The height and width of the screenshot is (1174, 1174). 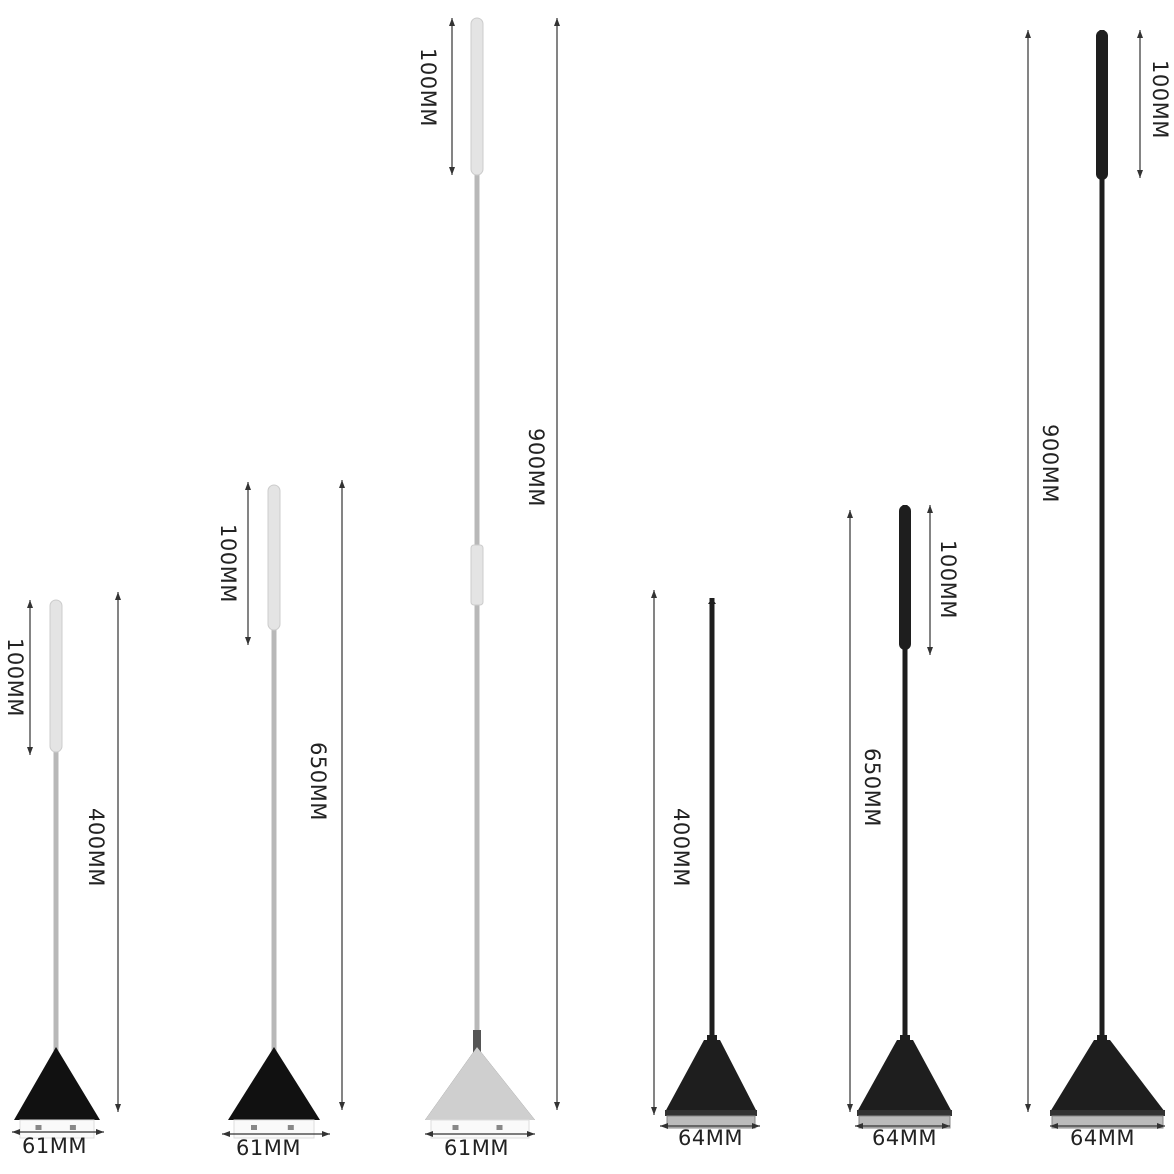 I want to click on scraper-2-blade-head, so click(x=274, y=1083).